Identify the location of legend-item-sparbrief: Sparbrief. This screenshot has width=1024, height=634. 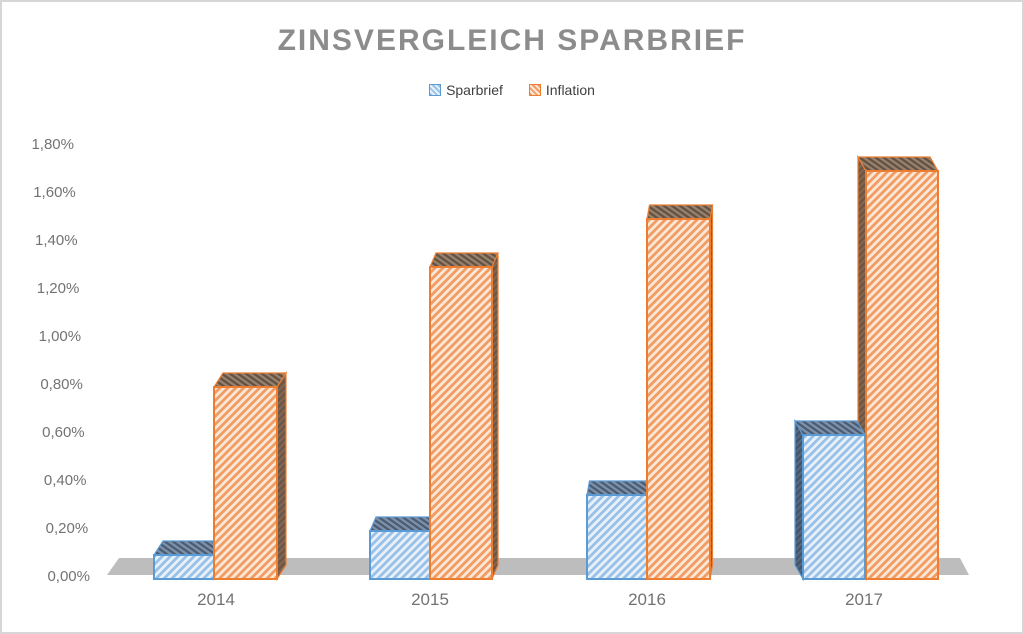
(466, 90).